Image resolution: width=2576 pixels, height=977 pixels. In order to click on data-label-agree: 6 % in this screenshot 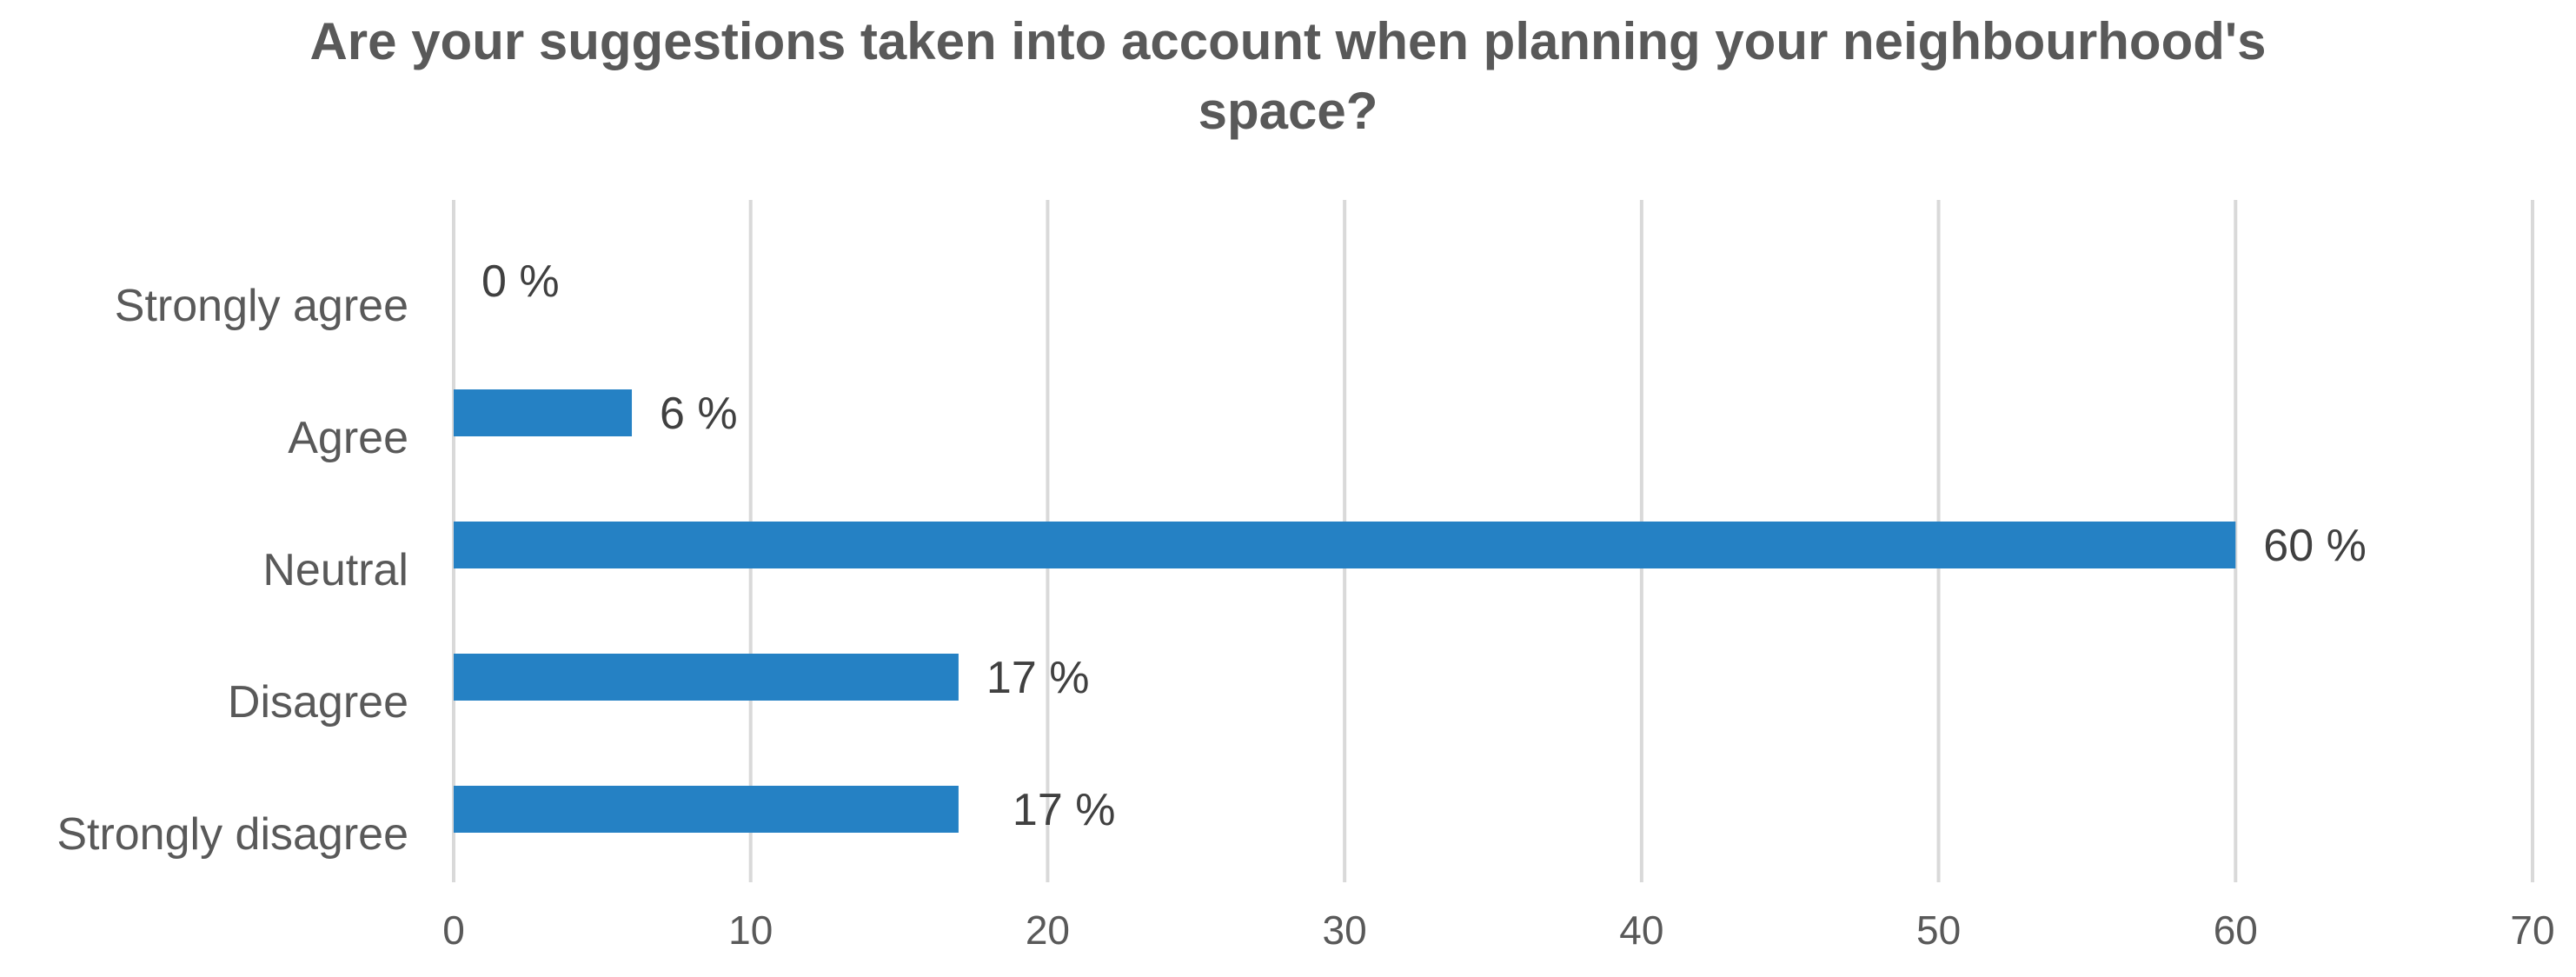, I will do `click(699, 414)`.